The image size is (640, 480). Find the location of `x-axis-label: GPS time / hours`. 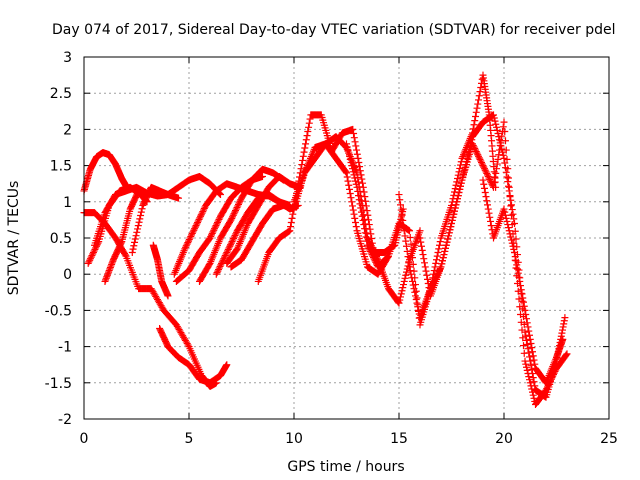

x-axis-label: GPS time / hours is located at coordinates (345, 467).